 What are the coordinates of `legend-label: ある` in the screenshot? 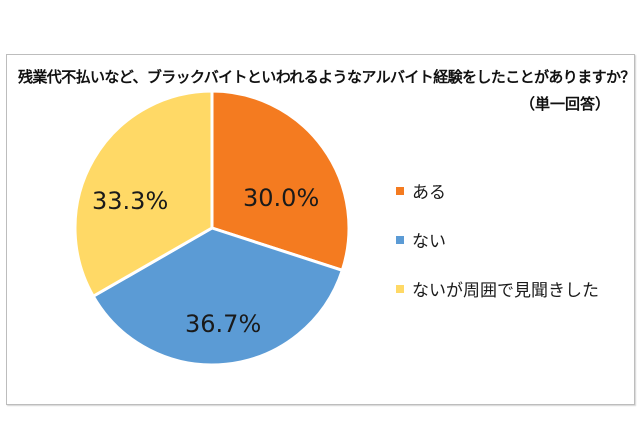 It's located at (429, 193).